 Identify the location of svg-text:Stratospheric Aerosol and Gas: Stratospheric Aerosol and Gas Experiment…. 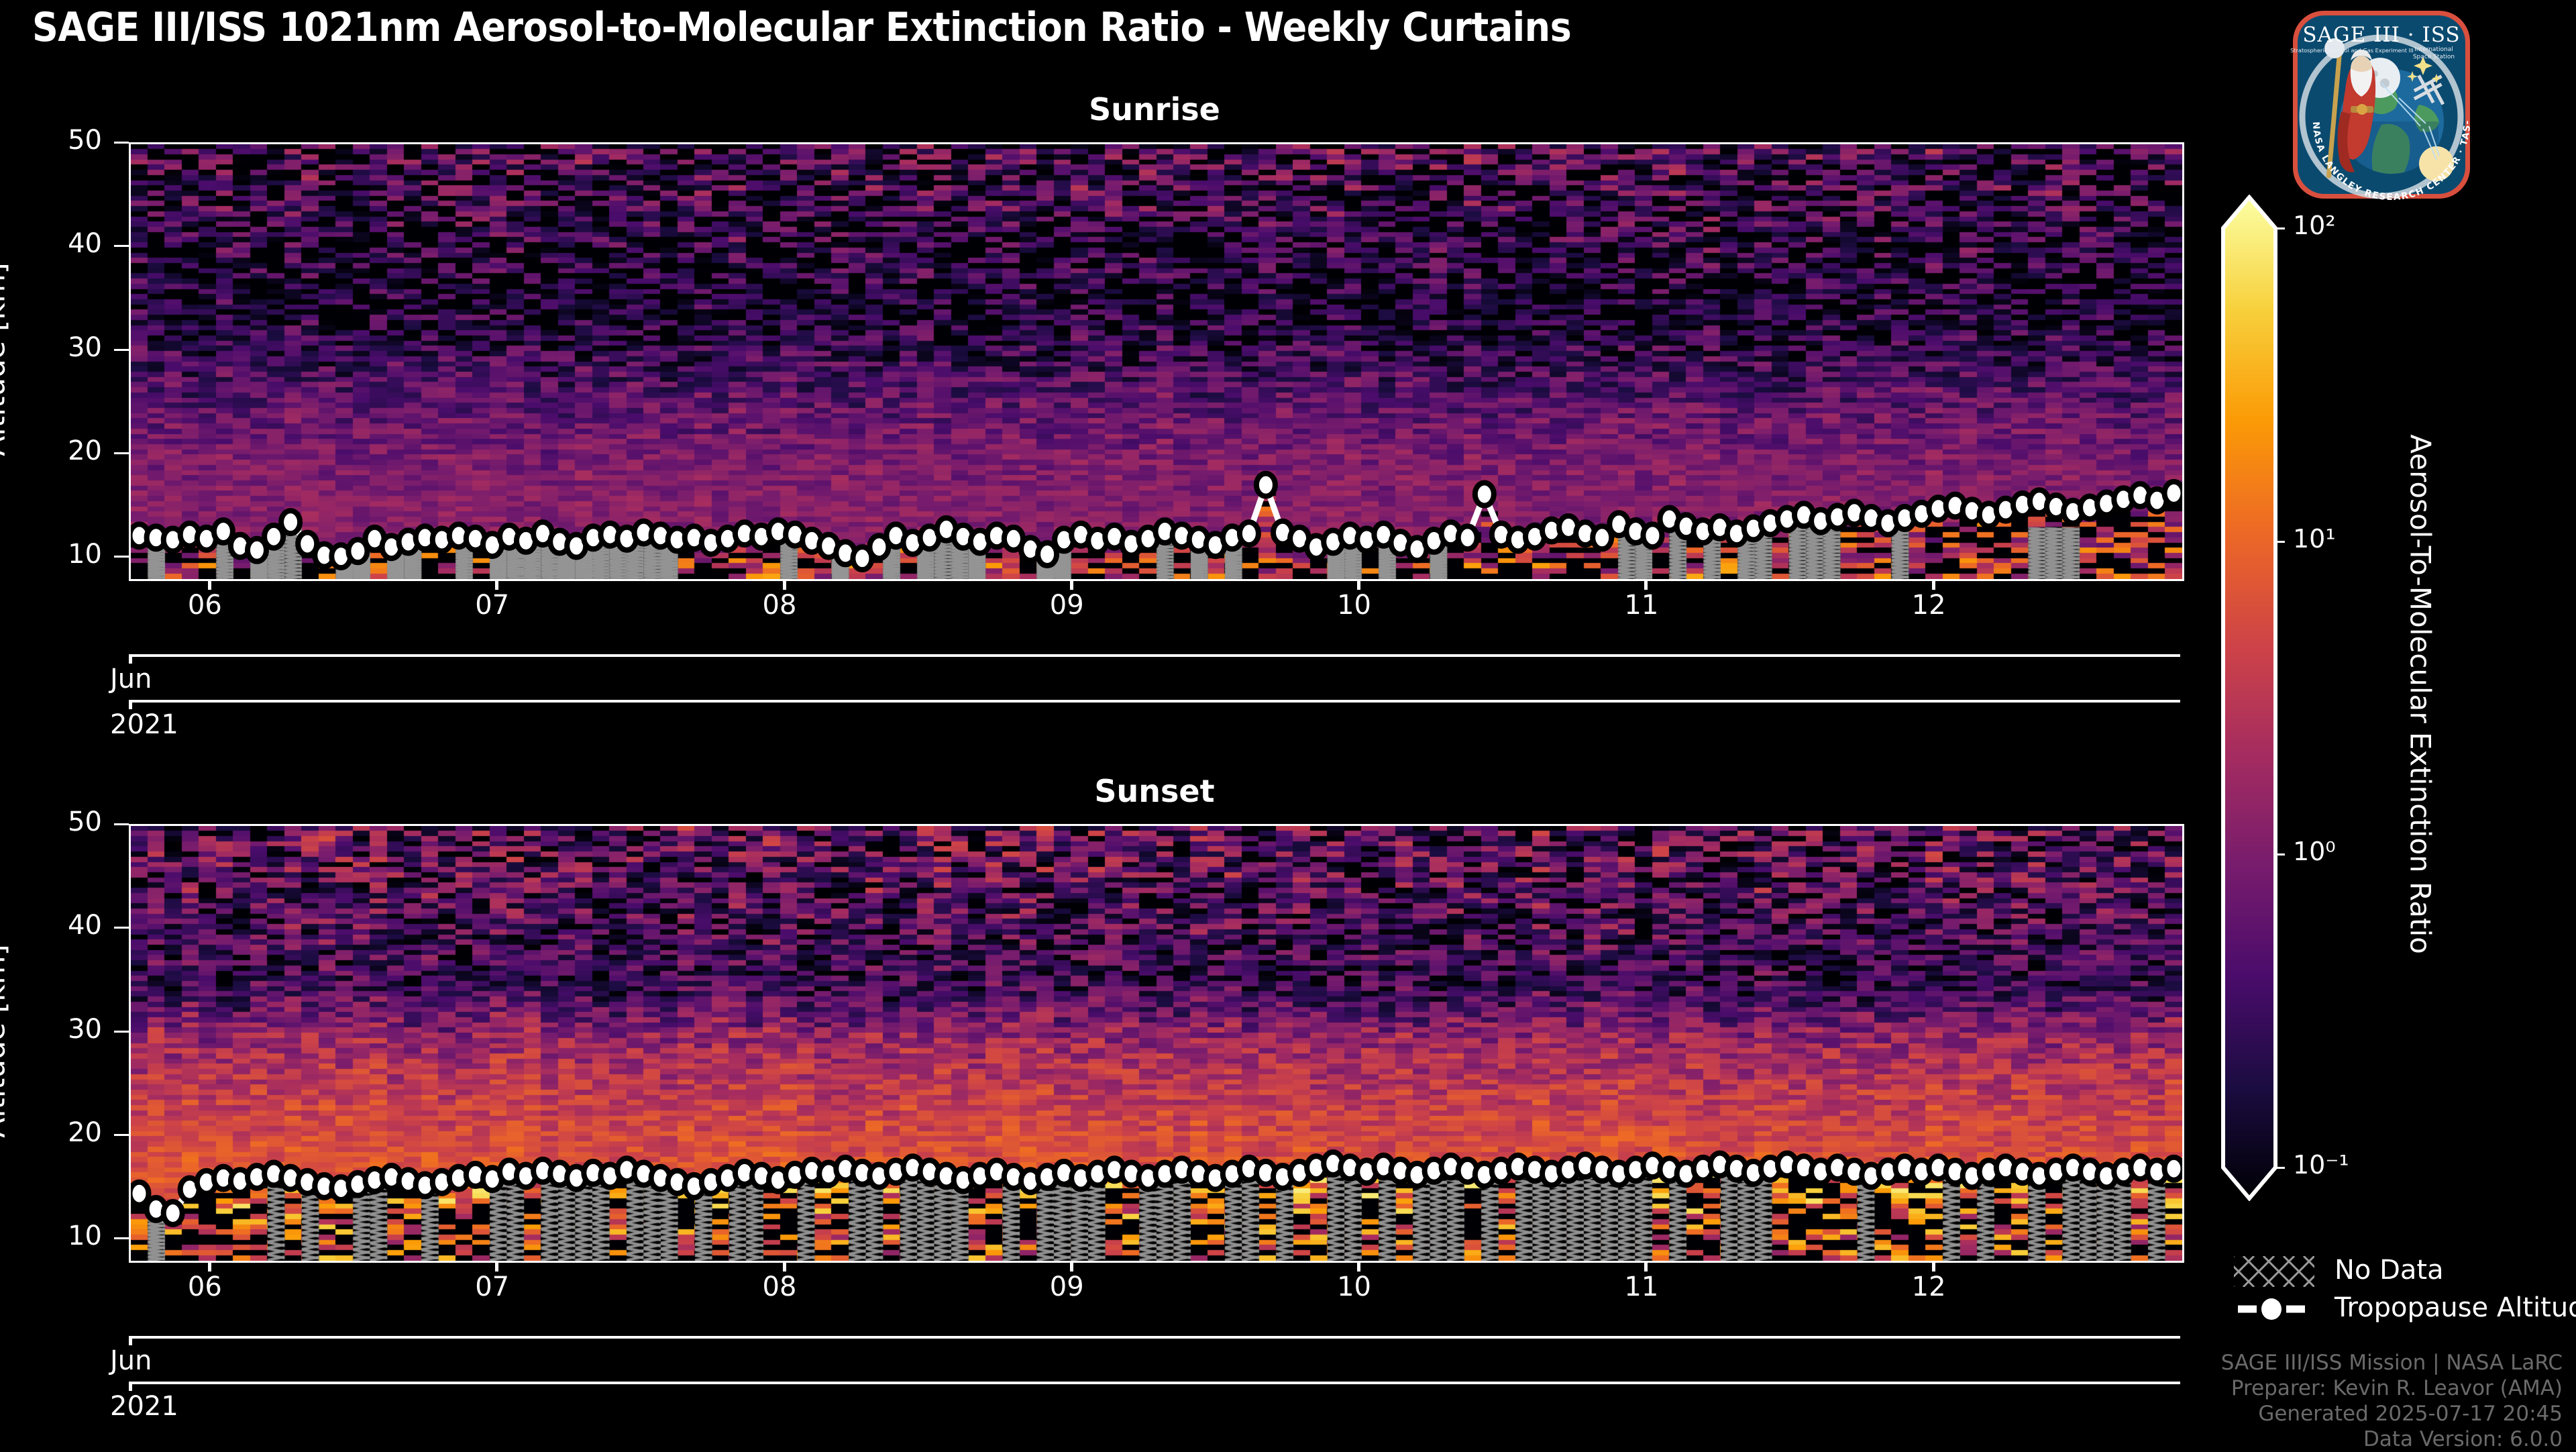
(2352, 51).